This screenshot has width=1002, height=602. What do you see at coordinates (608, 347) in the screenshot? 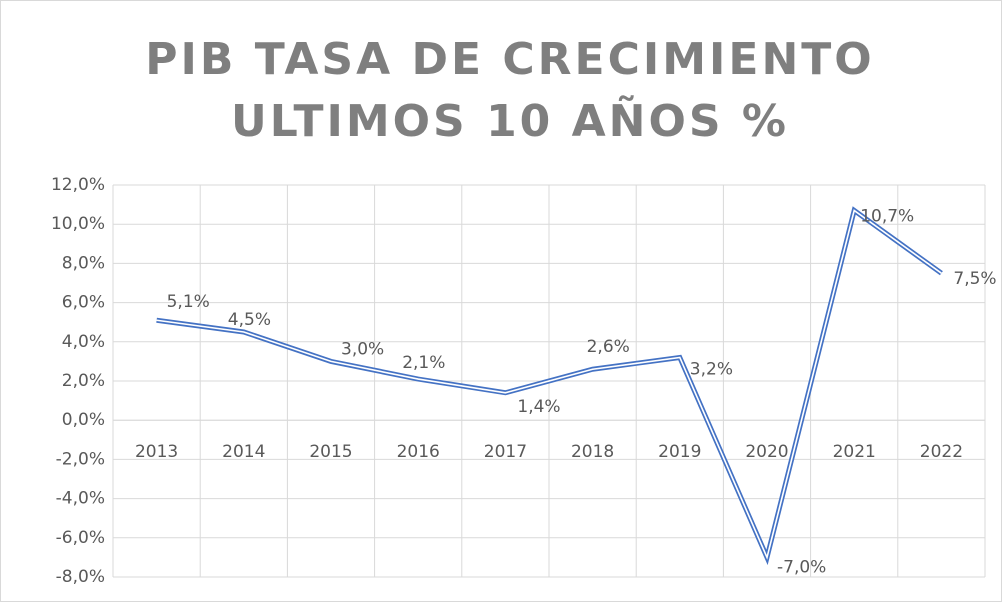
I see `data-label: 2,6%` at bounding box center [608, 347].